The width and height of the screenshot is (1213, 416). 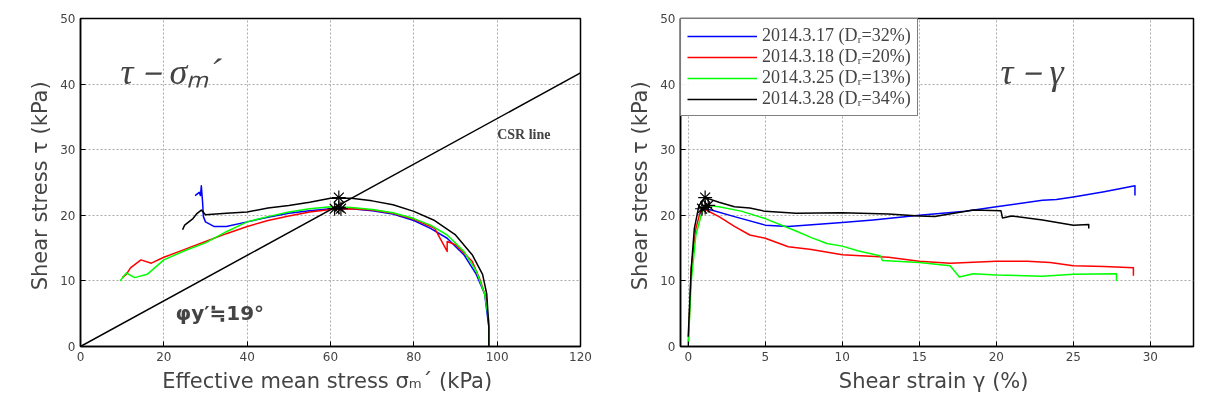 What do you see at coordinates (220, 312) in the screenshot?
I see `annotation: φy′≒19°` at bounding box center [220, 312].